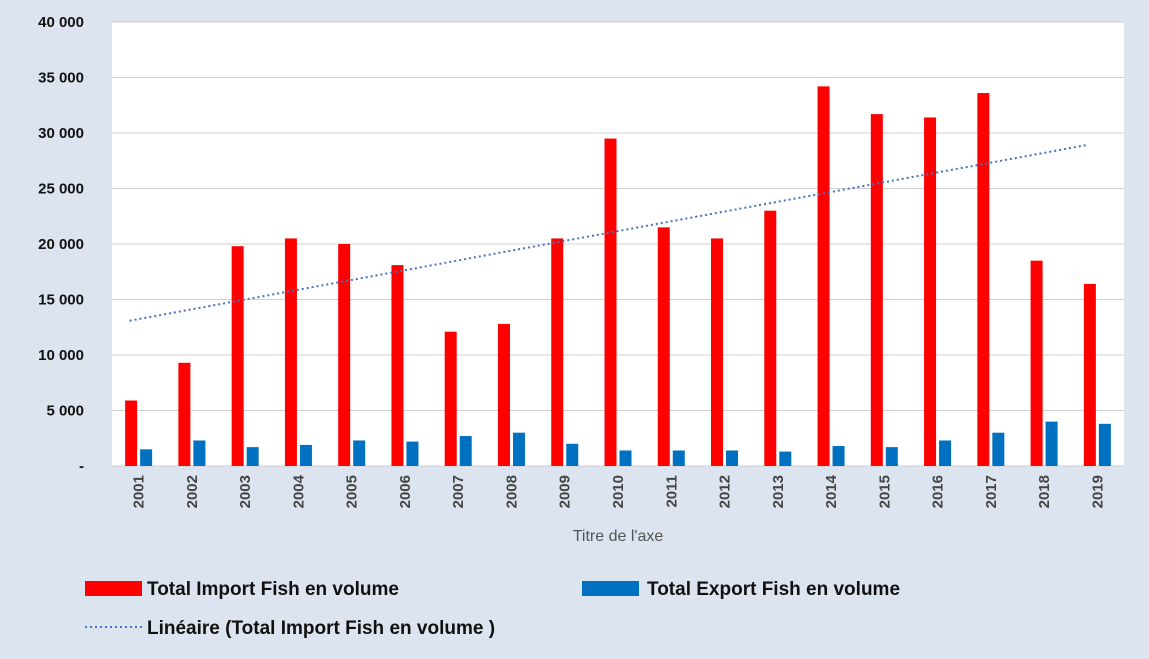 The width and height of the screenshot is (1149, 659). Describe the element at coordinates (113, 588) in the screenshot. I see `legend-swatch-import` at that location.